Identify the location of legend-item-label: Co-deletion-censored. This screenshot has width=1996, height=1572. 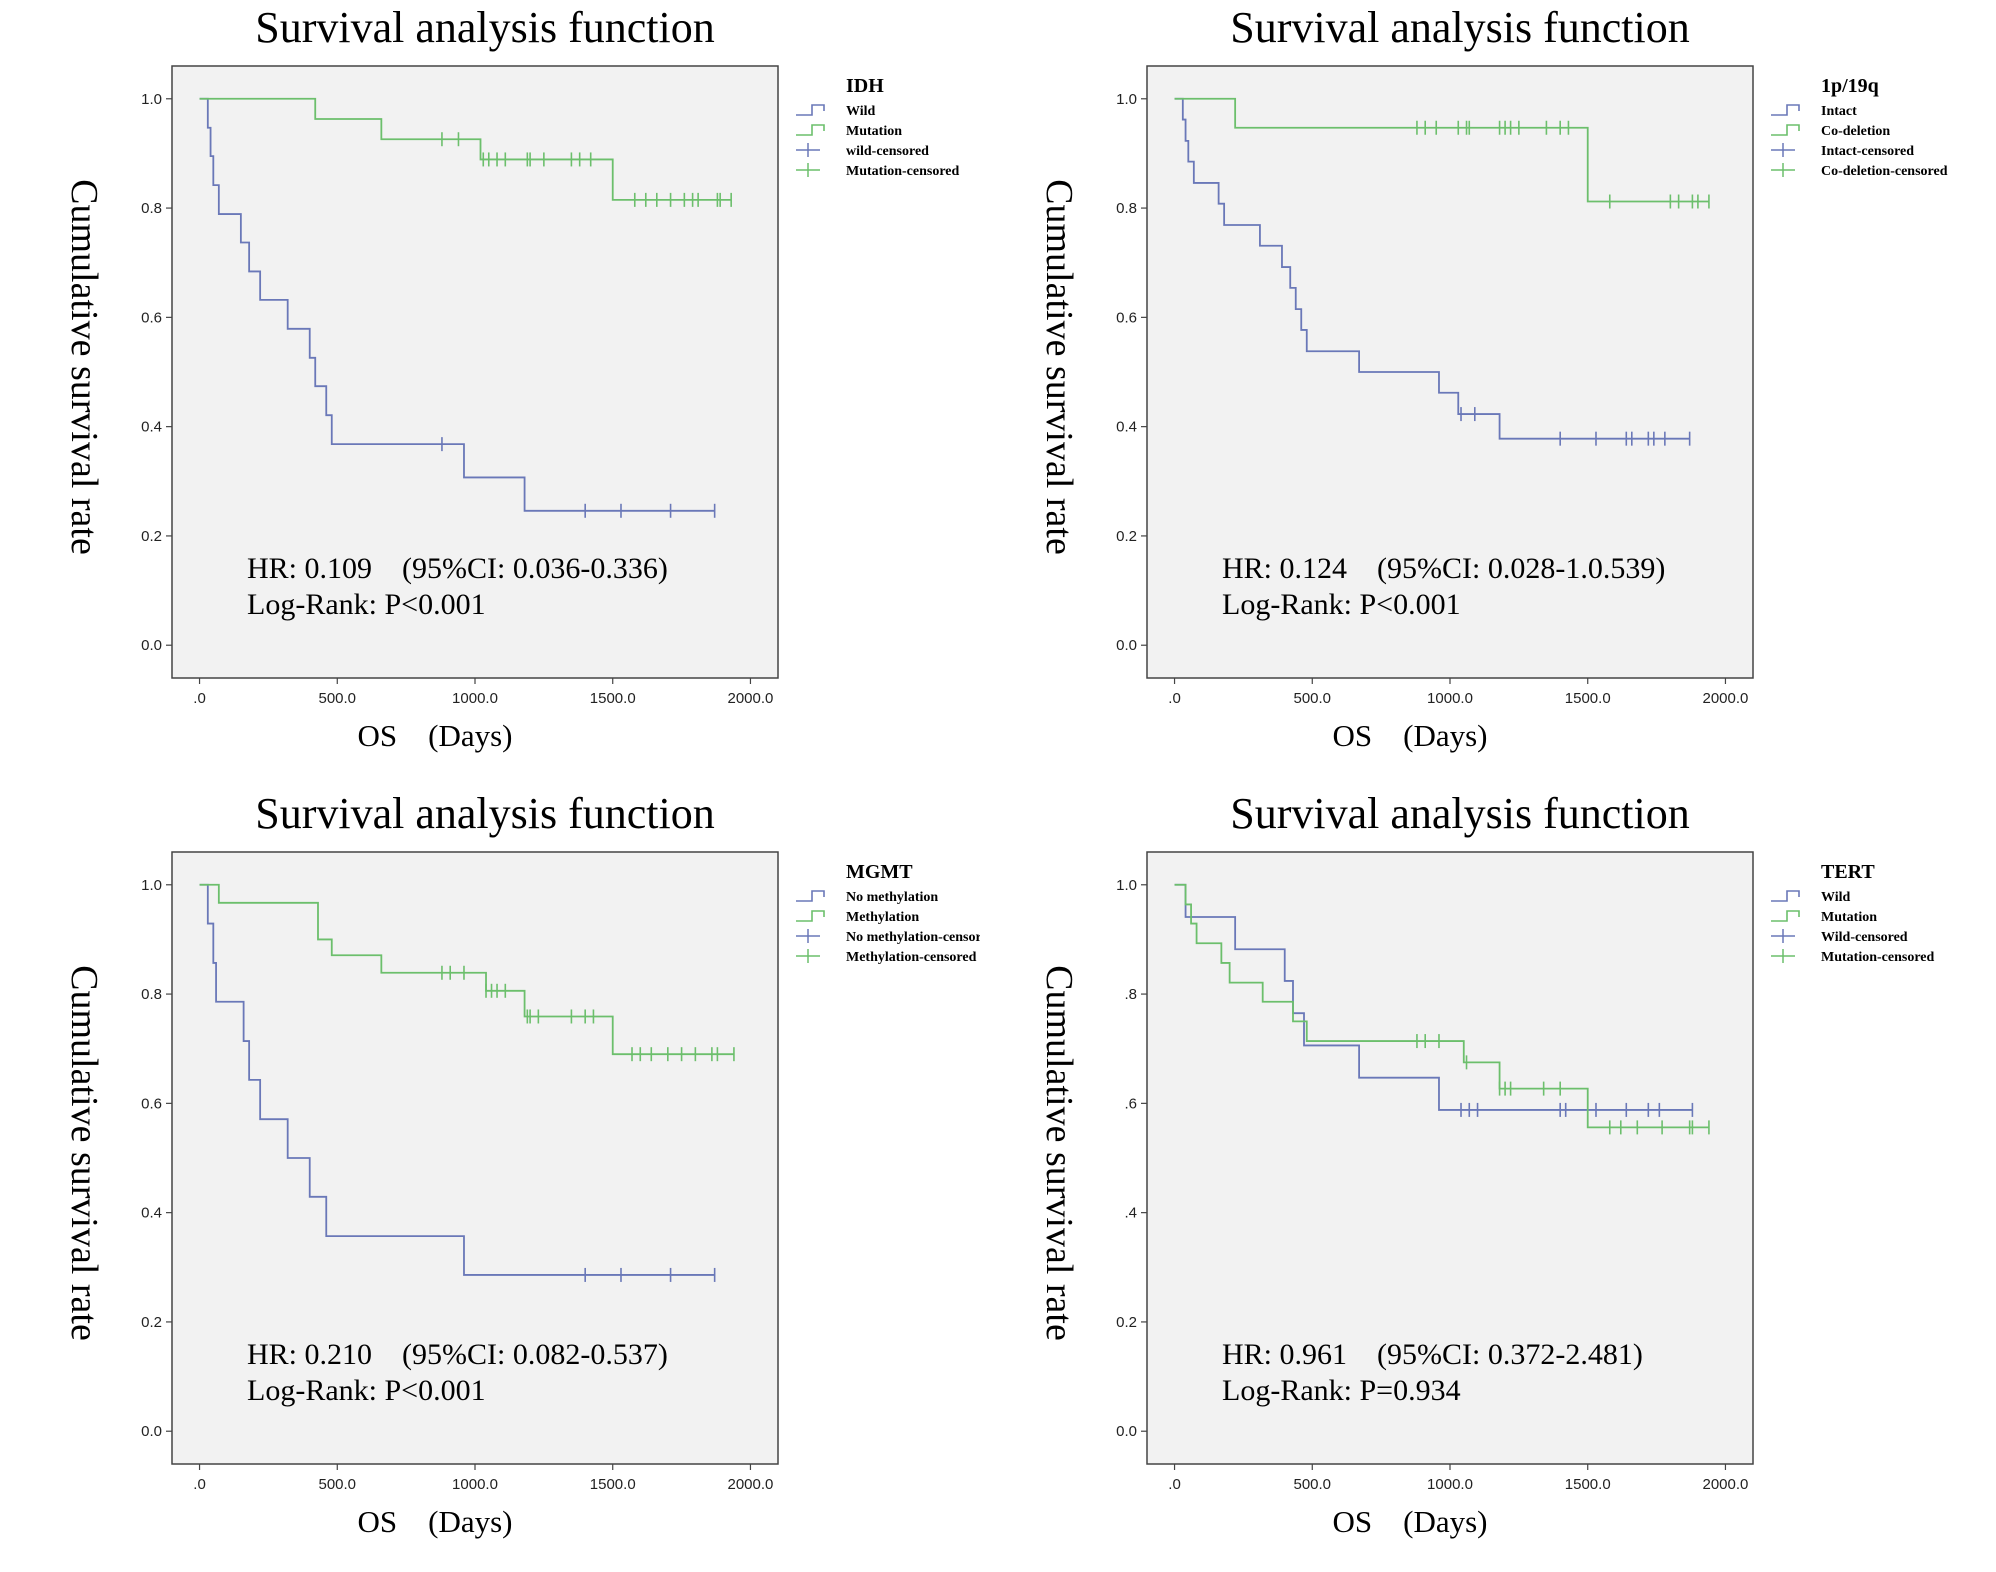
(1884, 171).